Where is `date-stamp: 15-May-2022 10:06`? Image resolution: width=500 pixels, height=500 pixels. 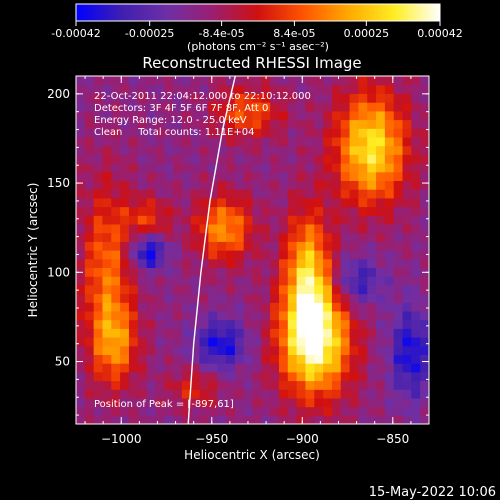 date-stamp: 15-May-2022 10:06 is located at coordinates (432, 492).